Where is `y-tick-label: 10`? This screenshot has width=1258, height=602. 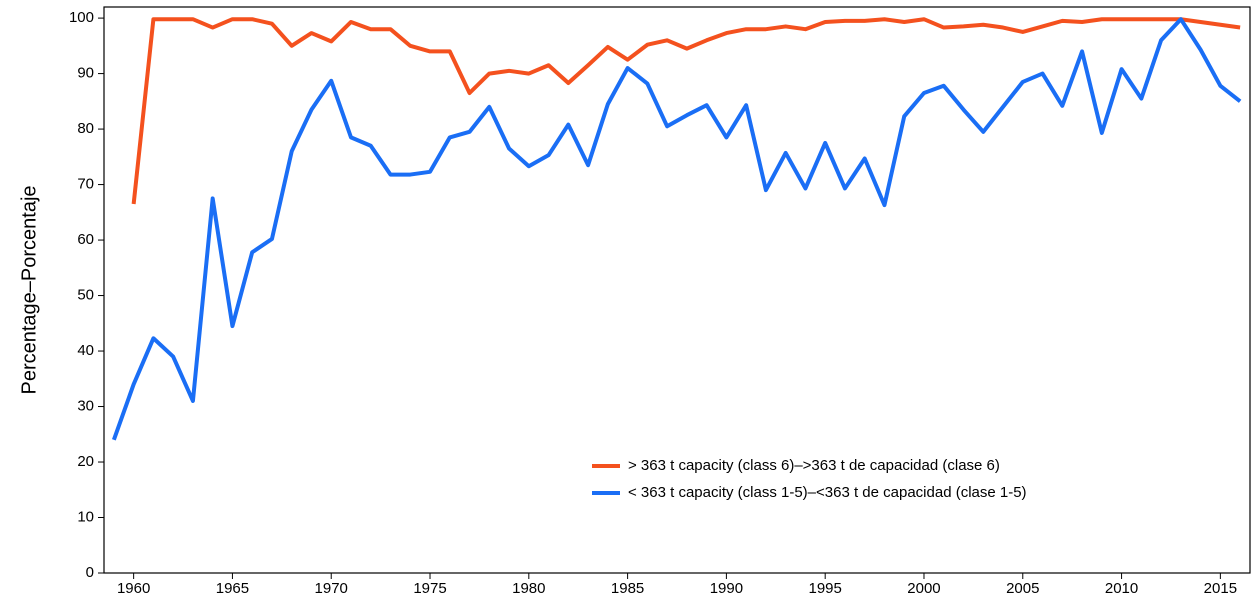
y-tick-label: 10 is located at coordinates (85, 516).